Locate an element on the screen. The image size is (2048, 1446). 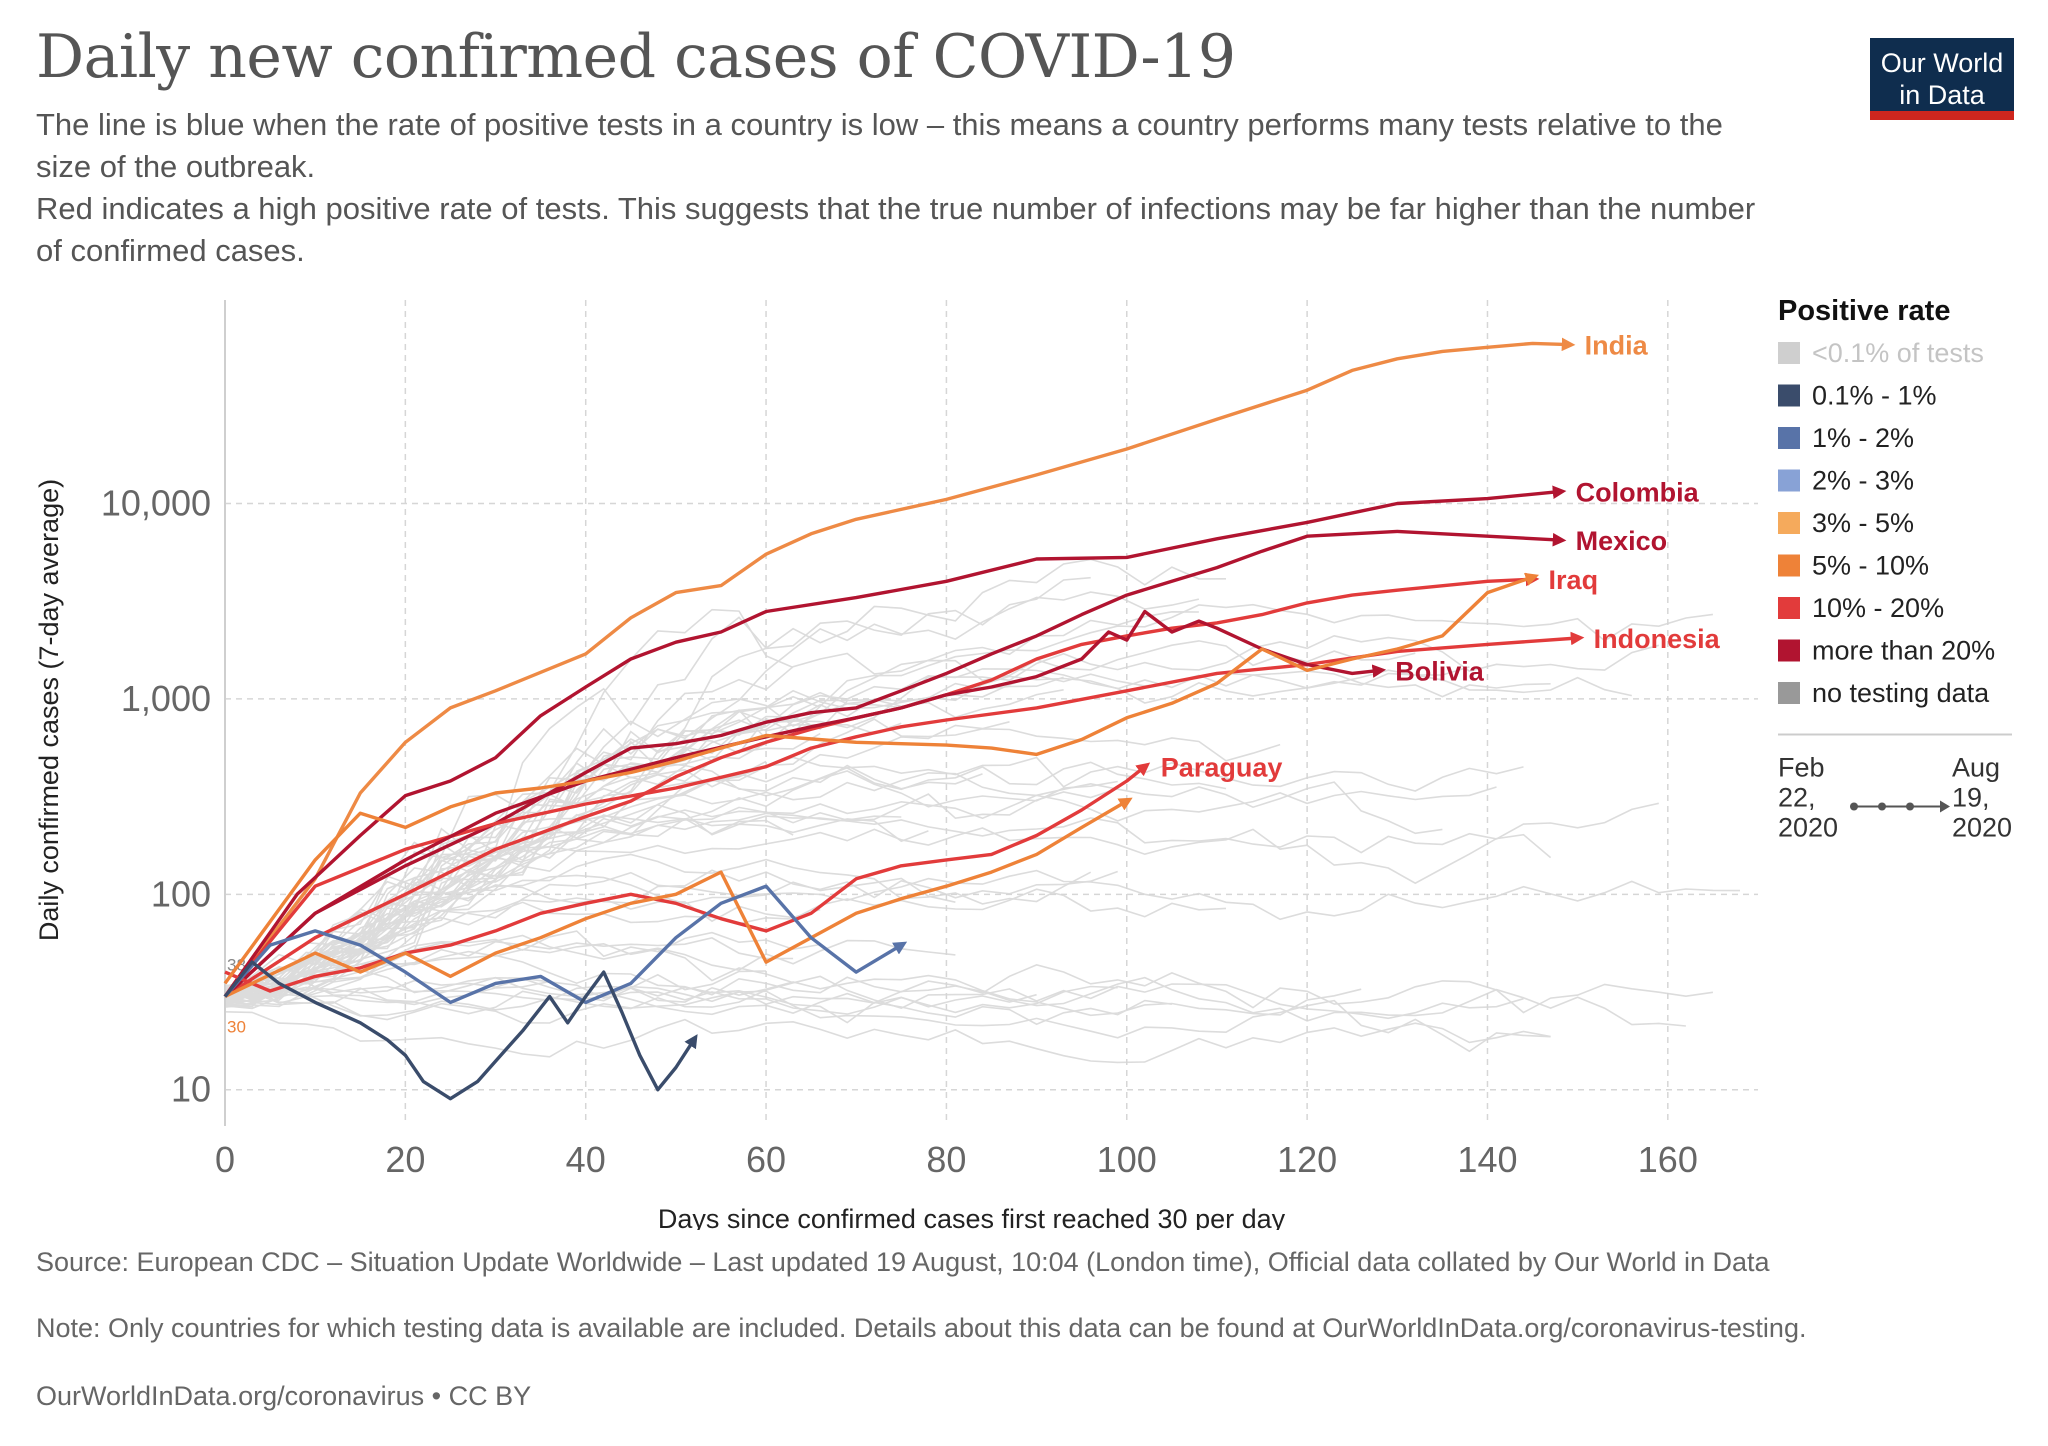
time-start-label: 2020 is located at coordinates (1808, 828).